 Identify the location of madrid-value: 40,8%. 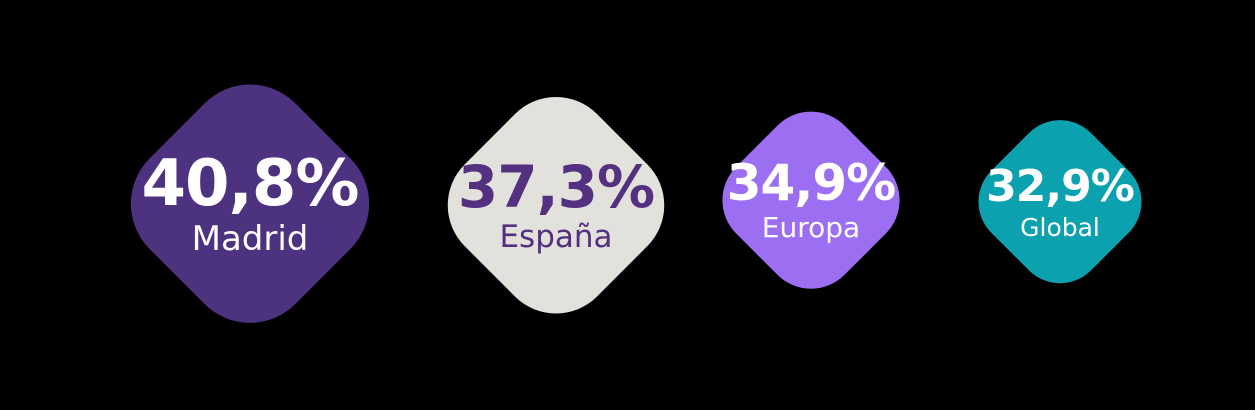
(250, 184).